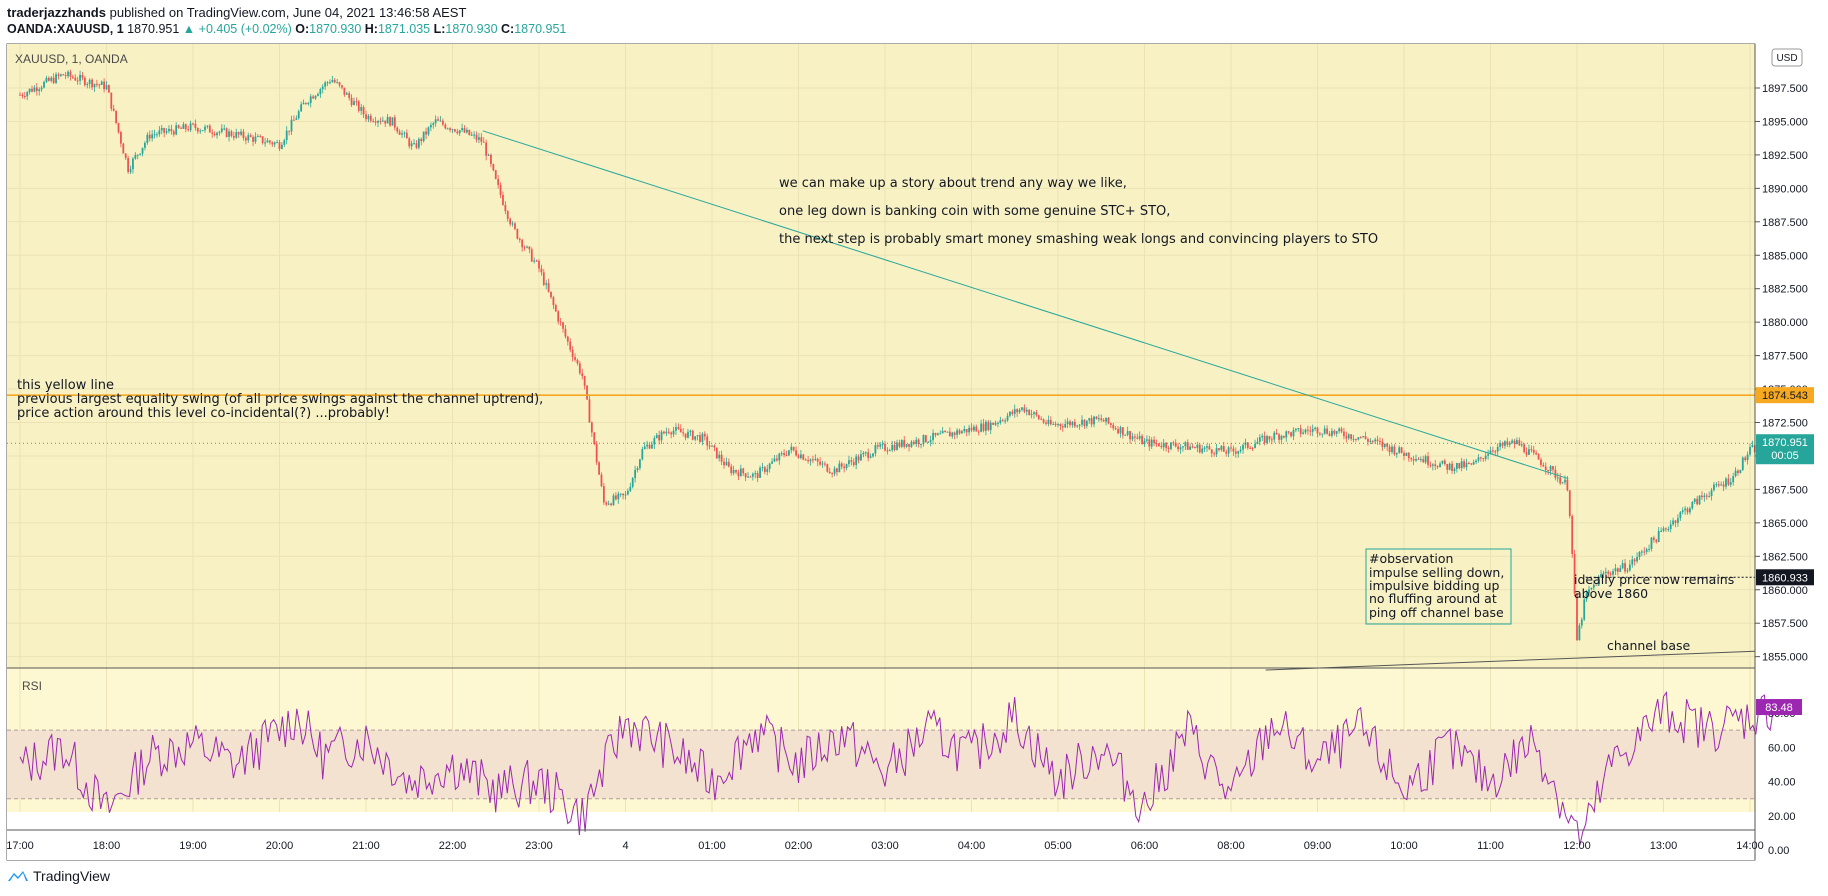  Describe the element at coordinates (1577, 846) in the screenshot. I see `time-tick-label: 12:00` at that location.